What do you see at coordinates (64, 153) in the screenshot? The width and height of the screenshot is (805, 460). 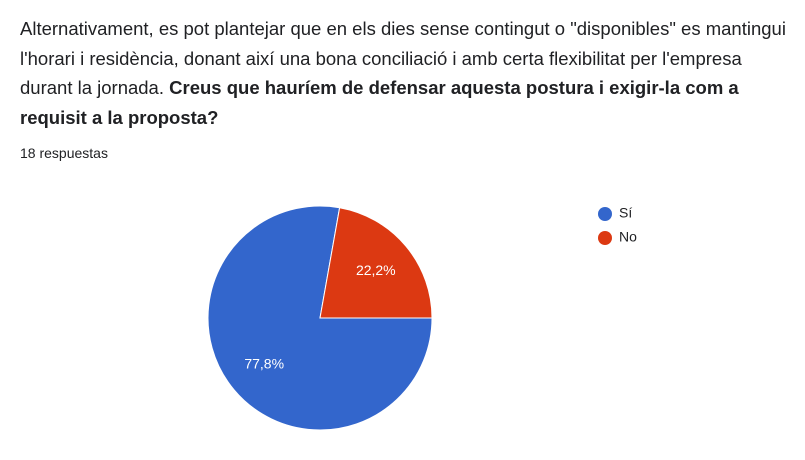 I see `response-count: 18 respuestas` at bounding box center [64, 153].